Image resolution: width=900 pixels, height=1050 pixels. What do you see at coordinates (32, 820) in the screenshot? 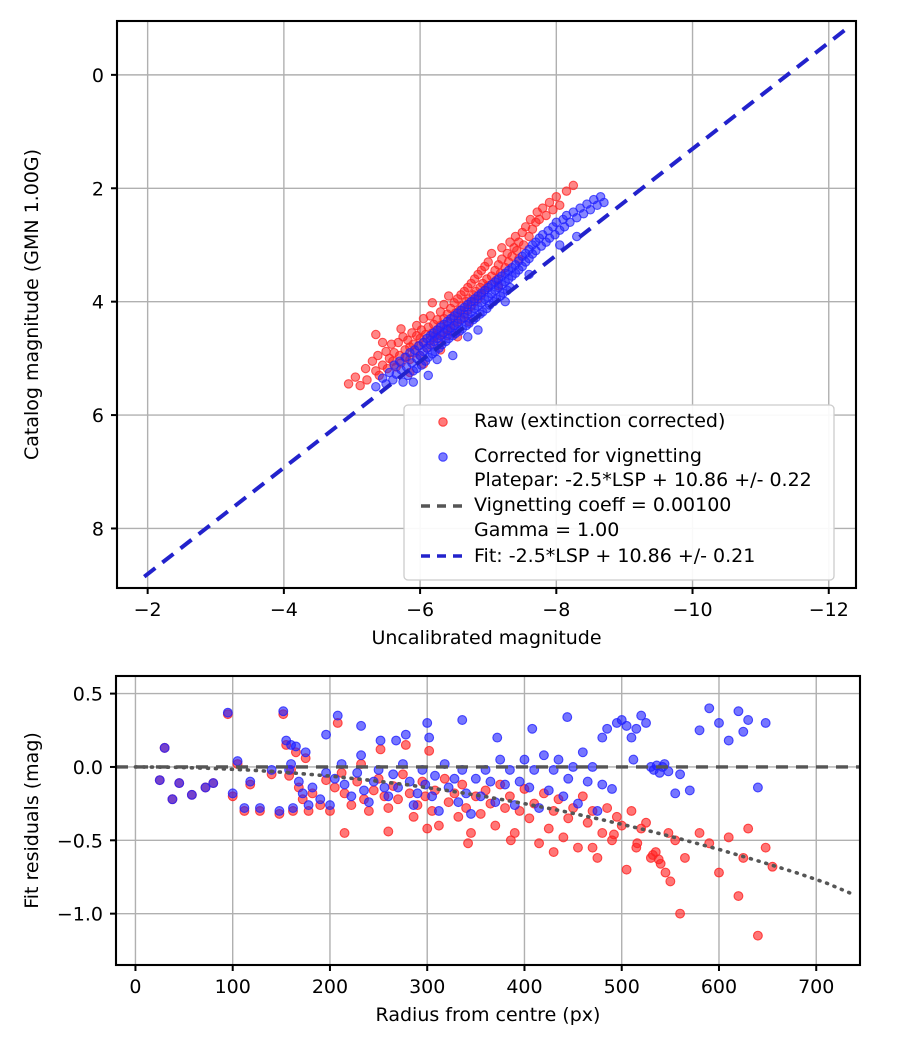
I see `bottom-y-axis-title: Fit residuals (mag)` at bounding box center [32, 820].